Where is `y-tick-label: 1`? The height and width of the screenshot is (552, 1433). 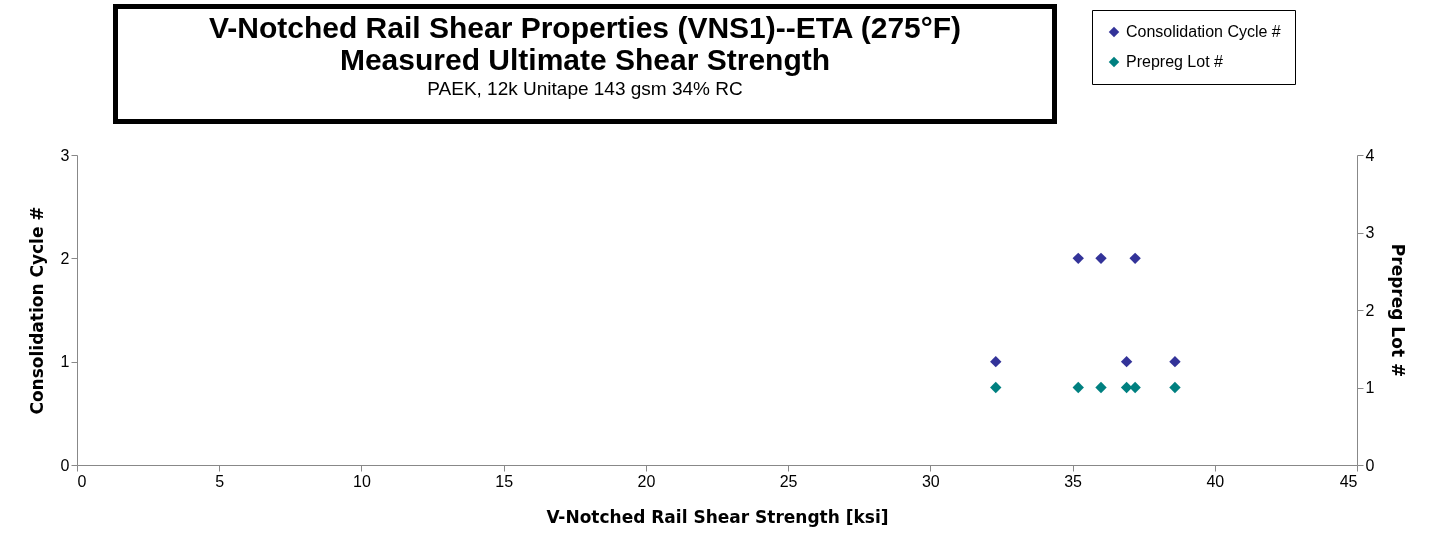 y-tick-label: 1 is located at coordinates (65, 362).